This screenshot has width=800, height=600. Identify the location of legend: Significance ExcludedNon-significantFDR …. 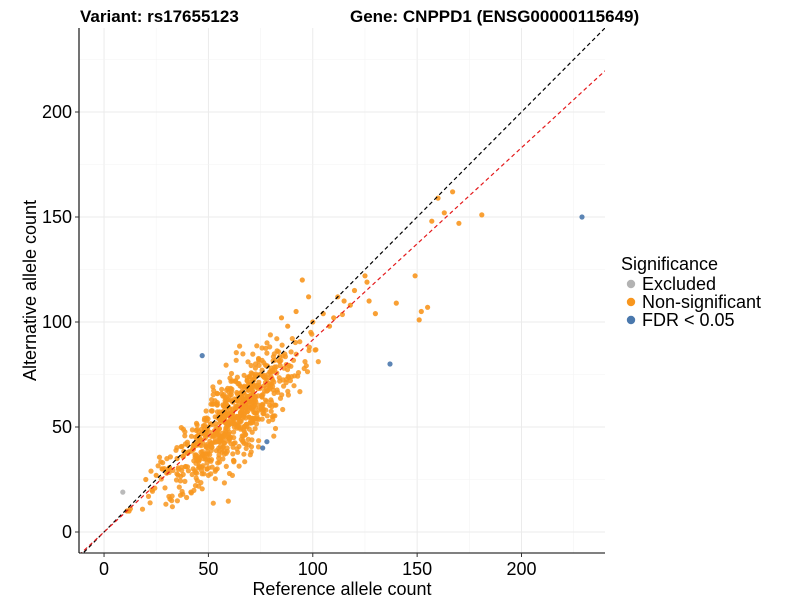
(691, 292).